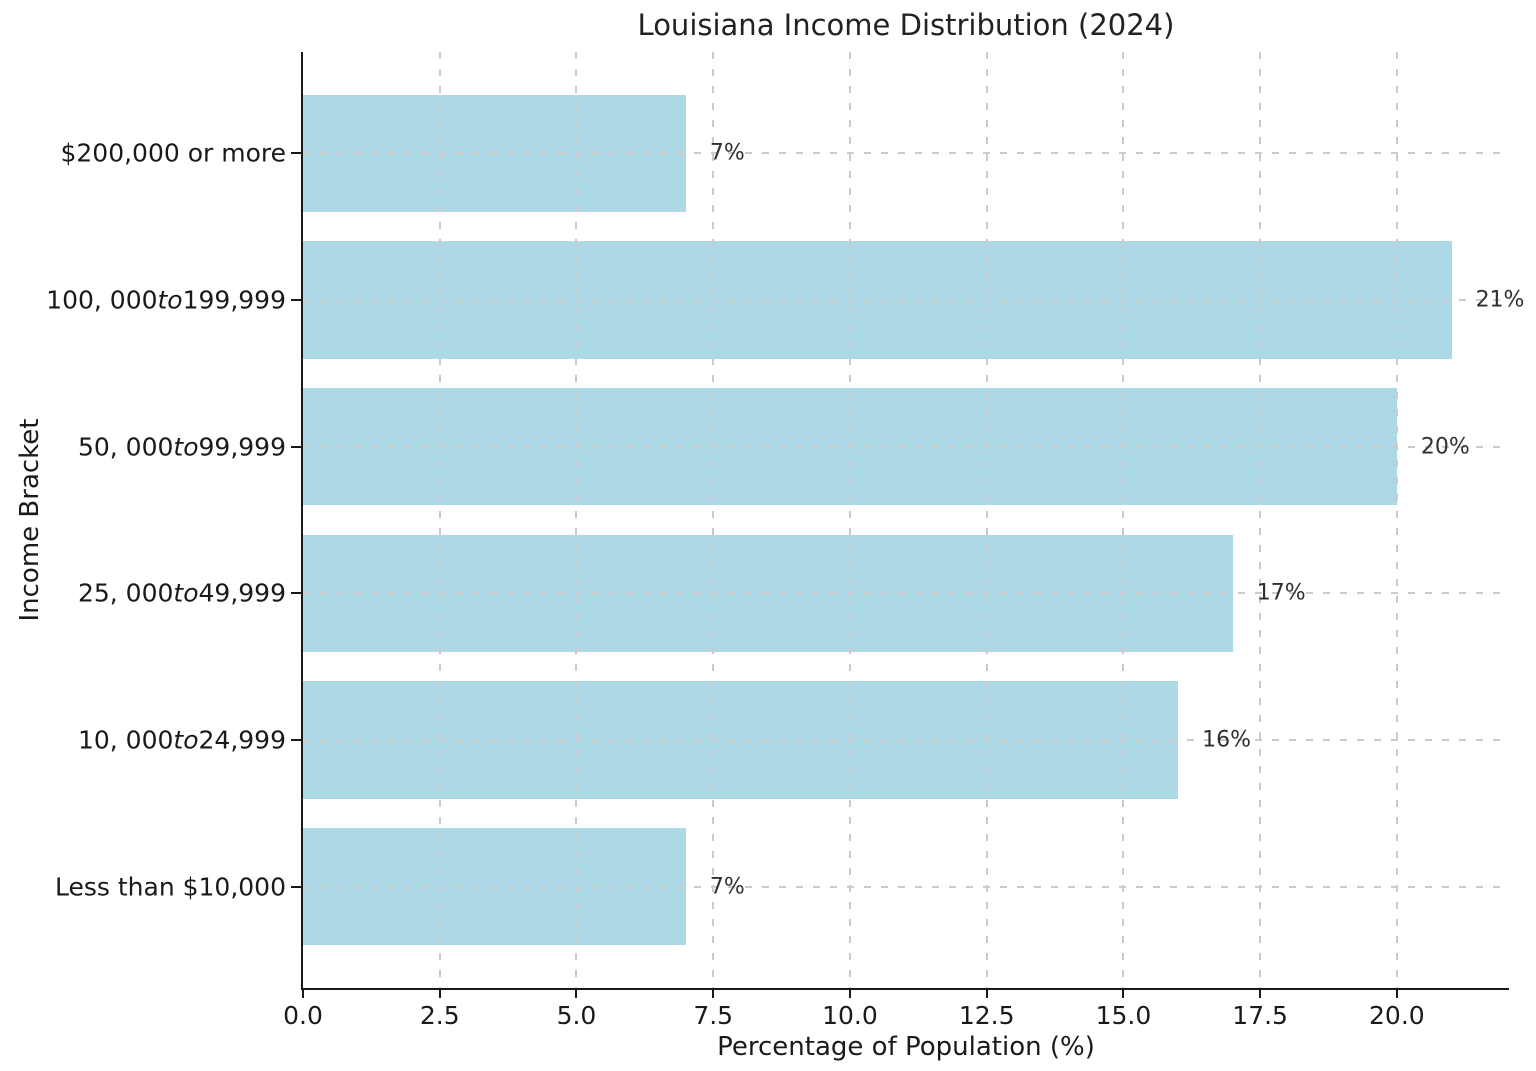 This screenshot has width=1536, height=1071. What do you see at coordinates (125, 593) in the screenshot?
I see `category-label-segment: 25, 000` at bounding box center [125, 593].